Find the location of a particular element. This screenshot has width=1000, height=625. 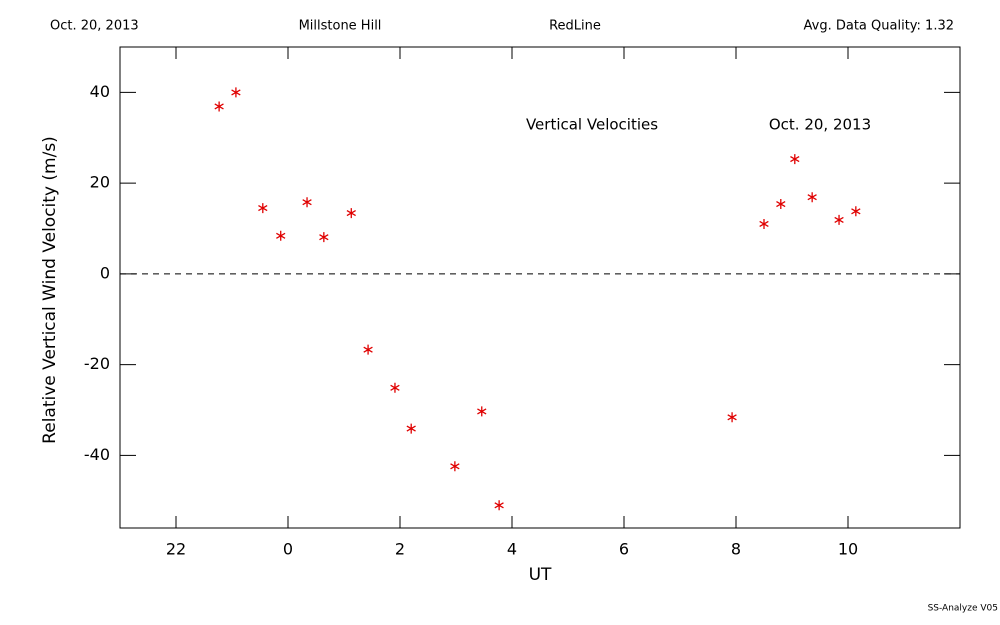

y-tick-label: 20 is located at coordinates (100, 182).